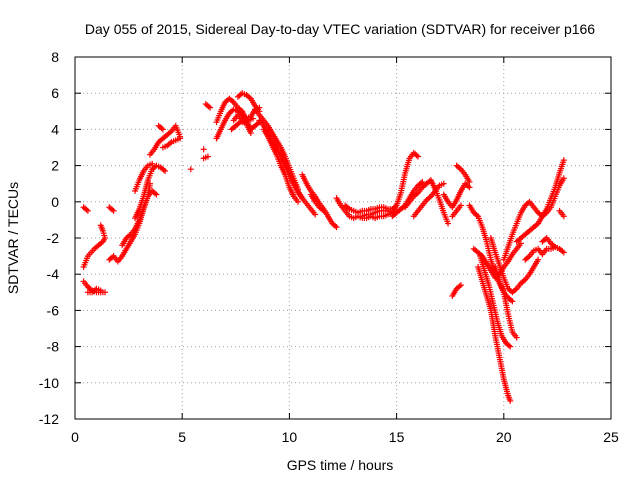 The width and height of the screenshot is (640, 480). Describe the element at coordinates (504, 437) in the screenshot. I see `x-tick-label: 20` at that location.